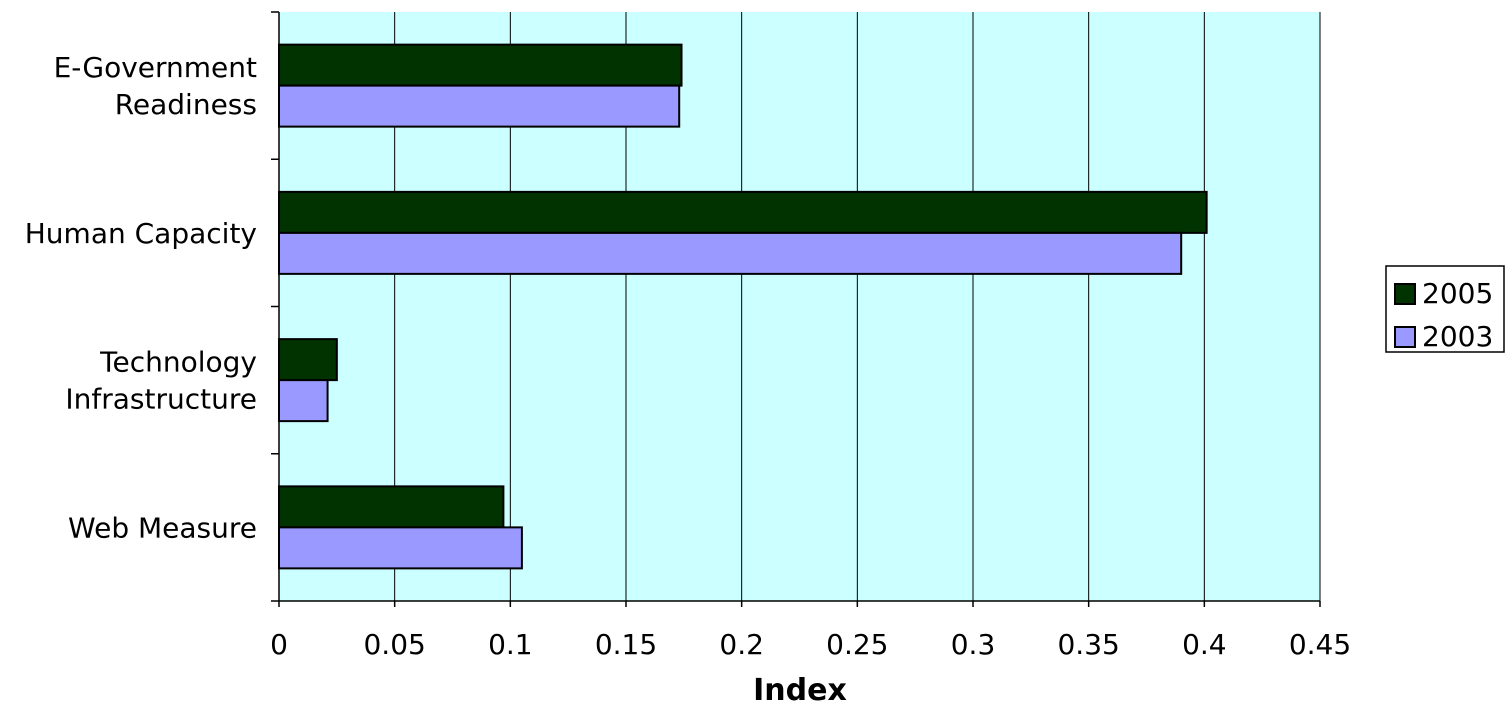 Image resolution: width=1509 pixels, height=710 pixels. Describe the element at coordinates (161, 399) in the screenshot. I see `category-label: Infrastructure` at that location.